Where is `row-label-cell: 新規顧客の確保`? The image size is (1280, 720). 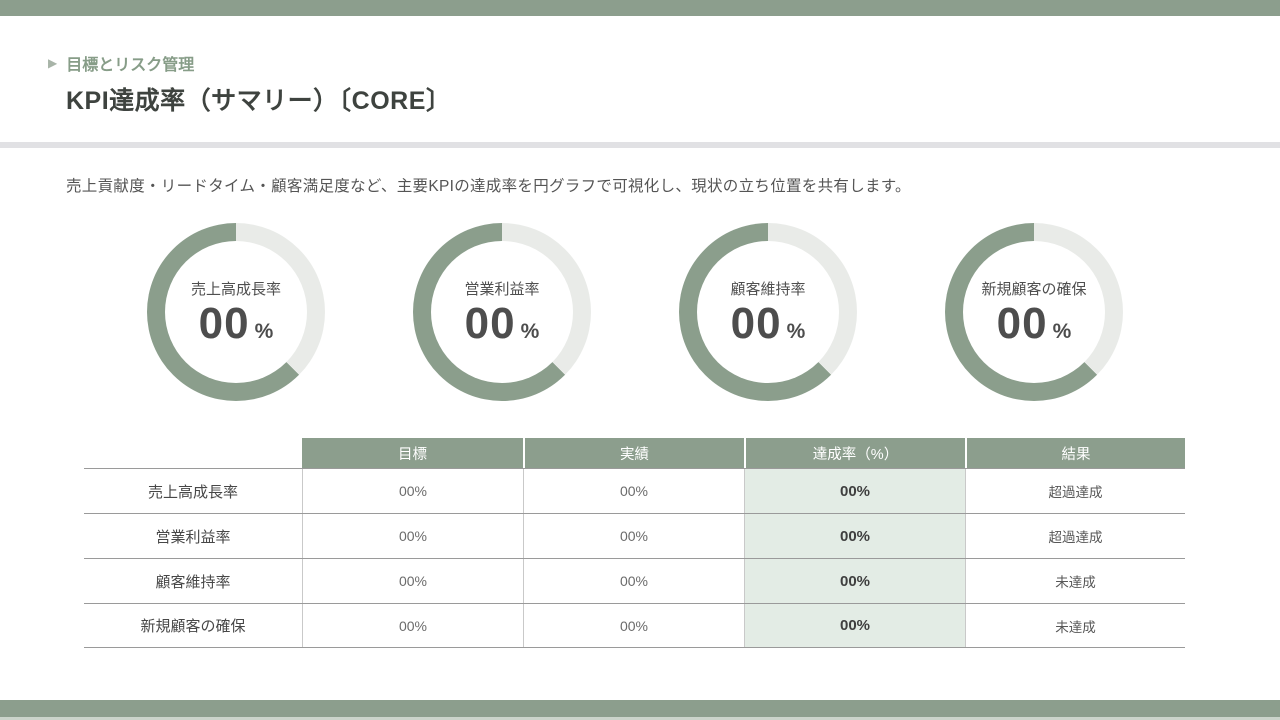 row-label-cell: 新規顧客の確保 is located at coordinates (193, 625).